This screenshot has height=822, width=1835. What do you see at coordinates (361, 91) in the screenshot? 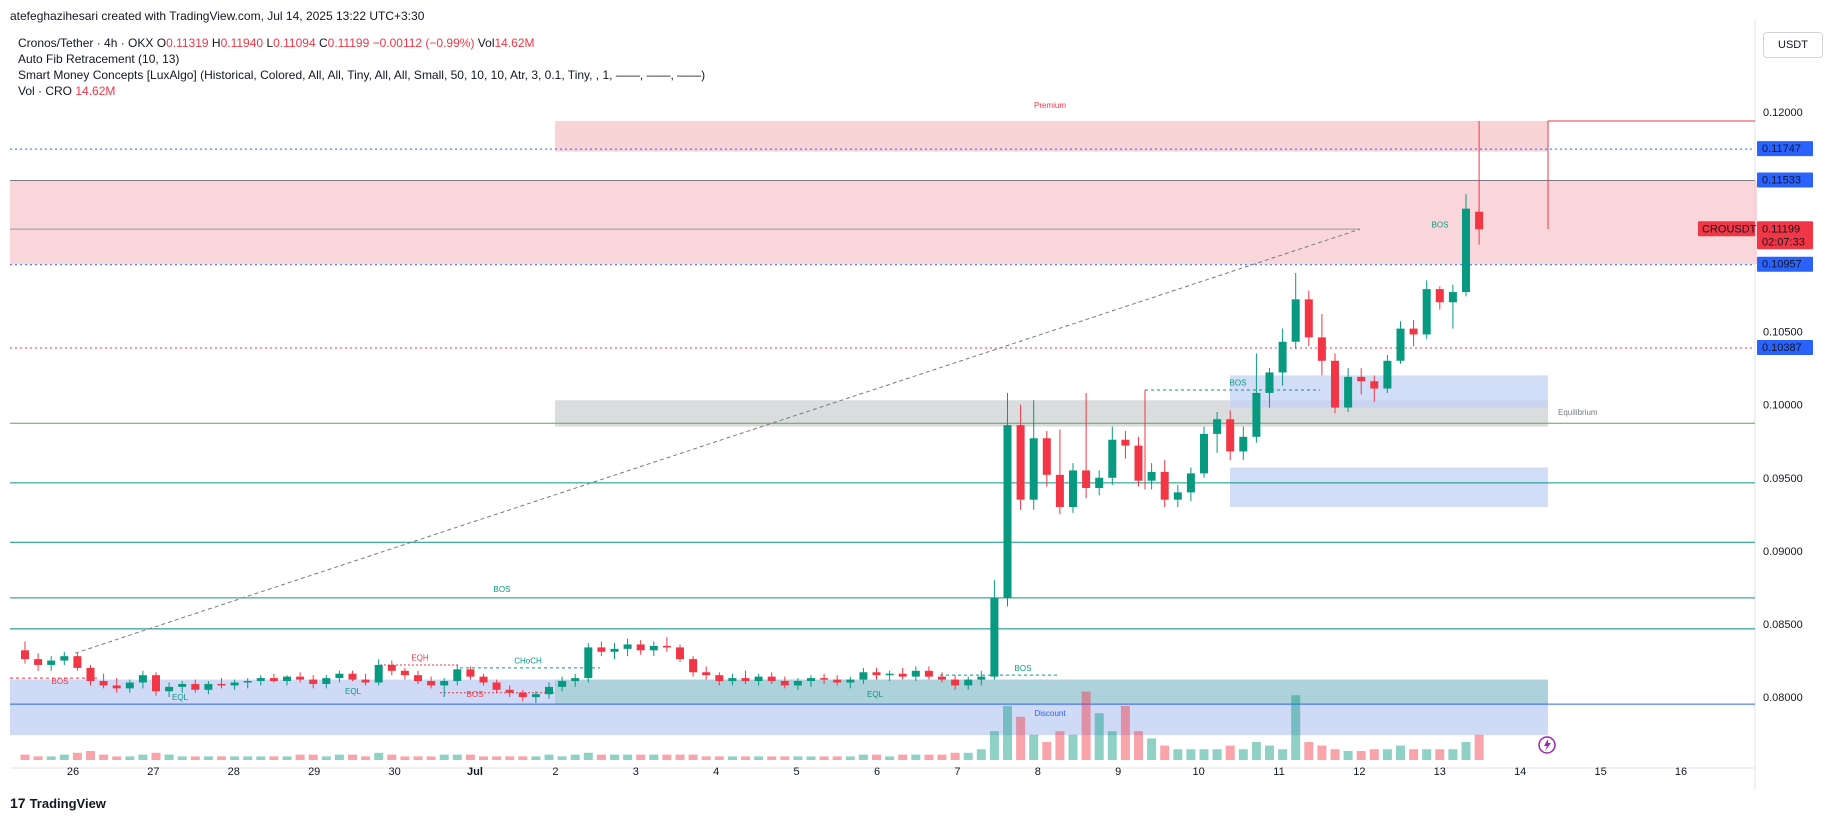
I see `legend-indicator-volume: Vol · CRO 14.62M` at bounding box center [361, 91].